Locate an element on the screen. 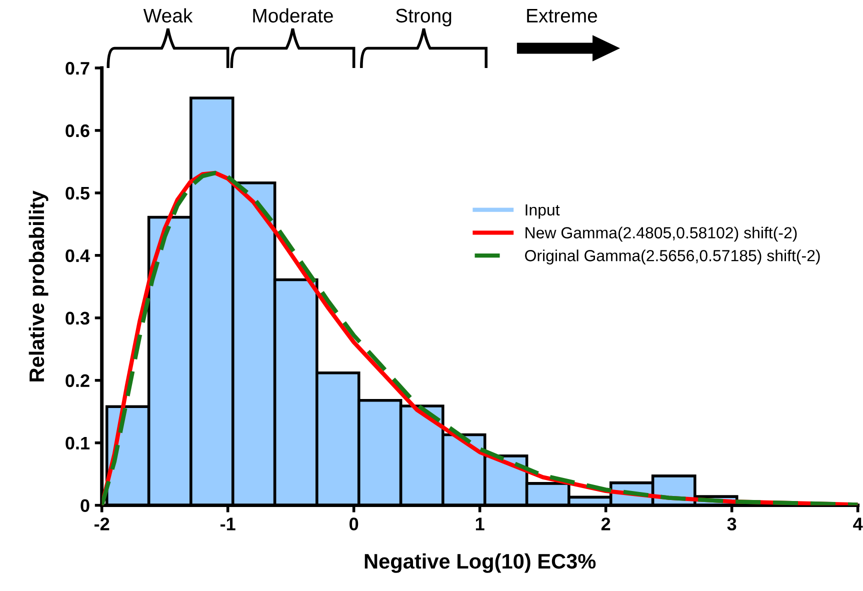  y-tick-label: 0.1 is located at coordinates (78, 443).